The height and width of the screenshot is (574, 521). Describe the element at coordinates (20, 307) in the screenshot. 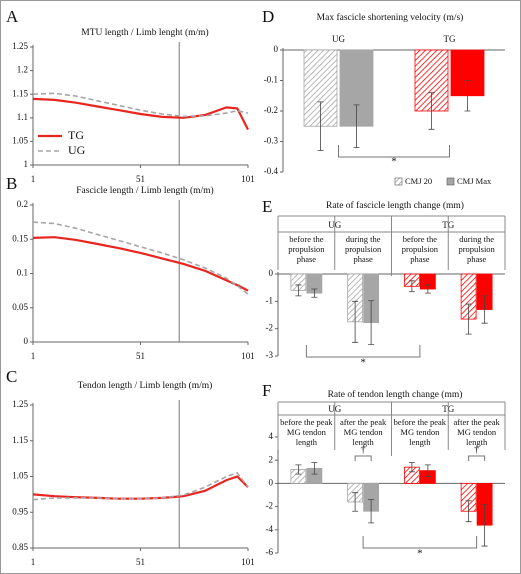

I see `y-tick-label: 0.05` at that location.